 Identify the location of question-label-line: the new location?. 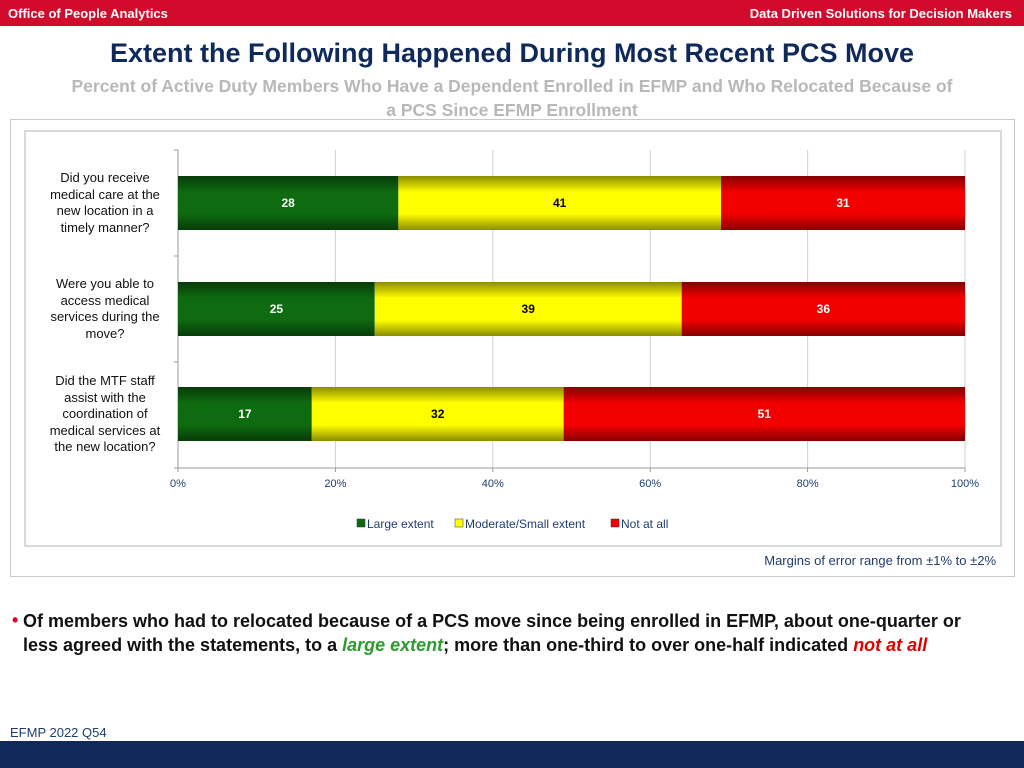
(105, 446).